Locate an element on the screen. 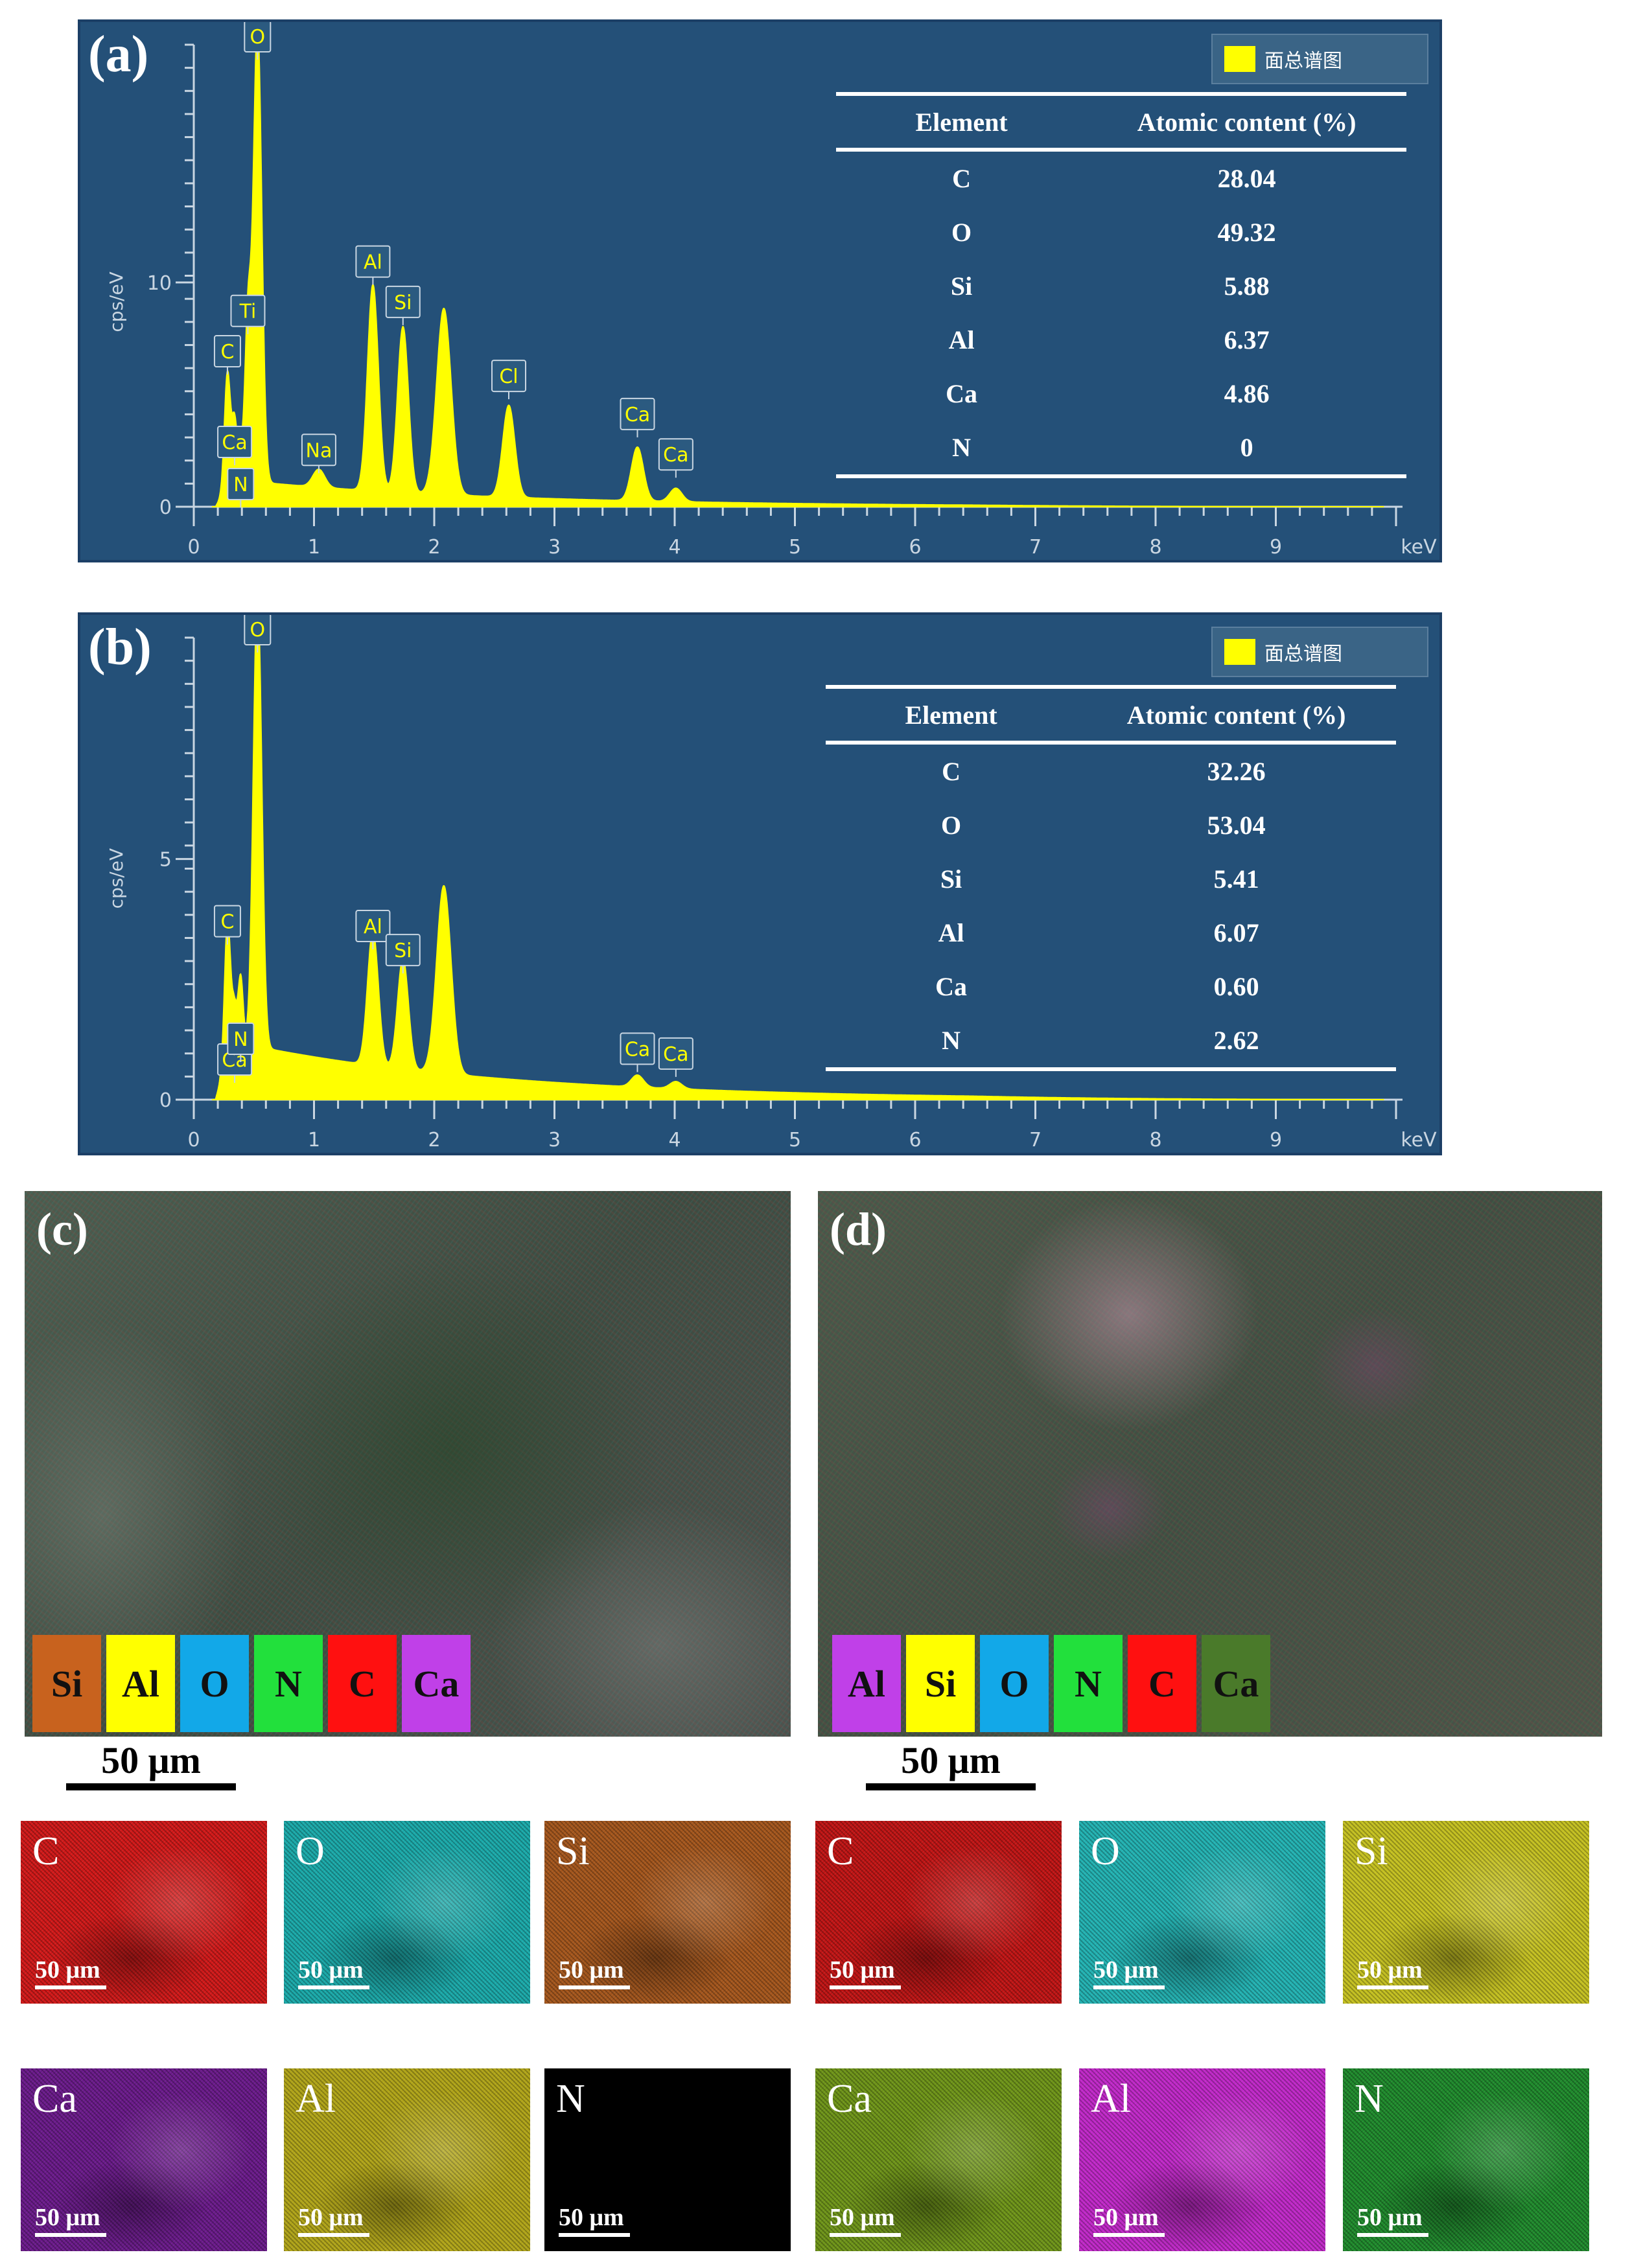 This screenshot has height=2268, width=1630. table-cell: Si is located at coordinates (951, 879).